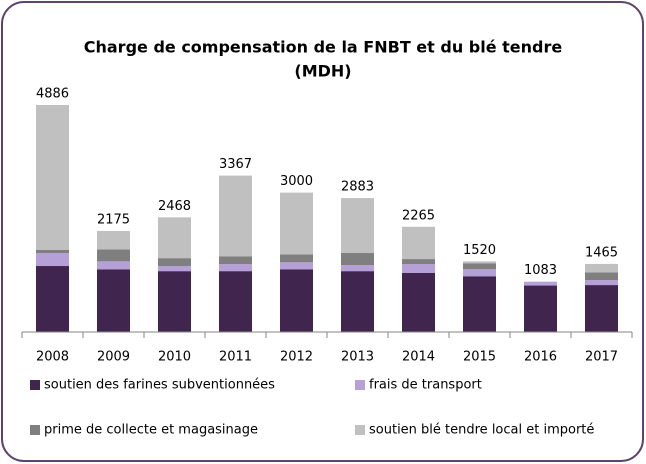 This screenshot has width=646, height=464. What do you see at coordinates (174, 357) in the screenshot?
I see `x-tick-label: 2010` at bounding box center [174, 357].